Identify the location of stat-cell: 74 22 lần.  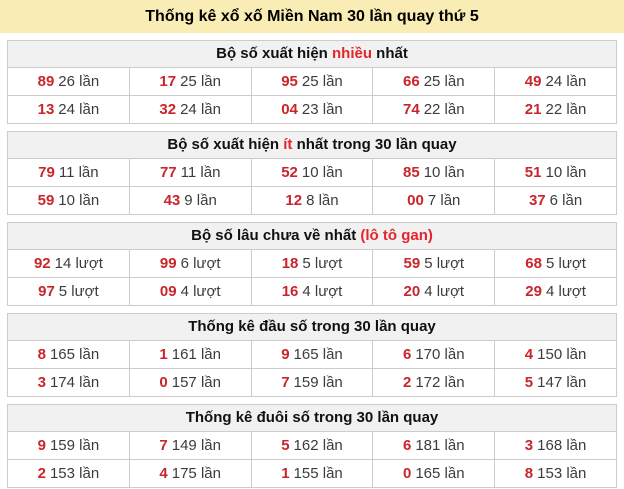
(434, 109).